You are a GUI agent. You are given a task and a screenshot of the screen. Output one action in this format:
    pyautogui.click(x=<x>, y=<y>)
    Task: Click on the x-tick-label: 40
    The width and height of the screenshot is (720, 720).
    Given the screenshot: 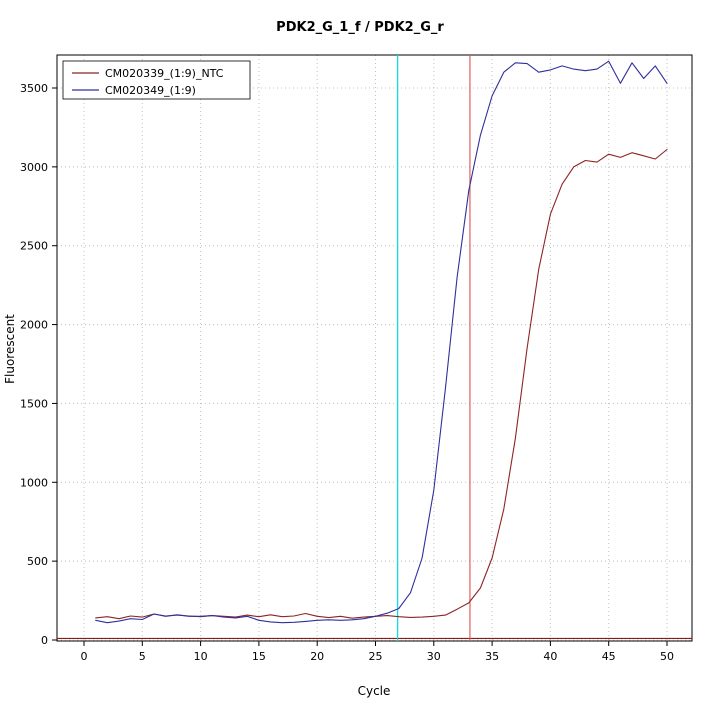 What is the action you would take?
    pyautogui.click(x=550, y=656)
    